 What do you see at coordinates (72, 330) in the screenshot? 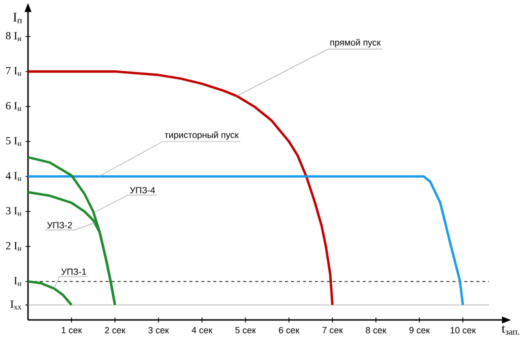
I see `x-tick-label: 1 сек` at bounding box center [72, 330].